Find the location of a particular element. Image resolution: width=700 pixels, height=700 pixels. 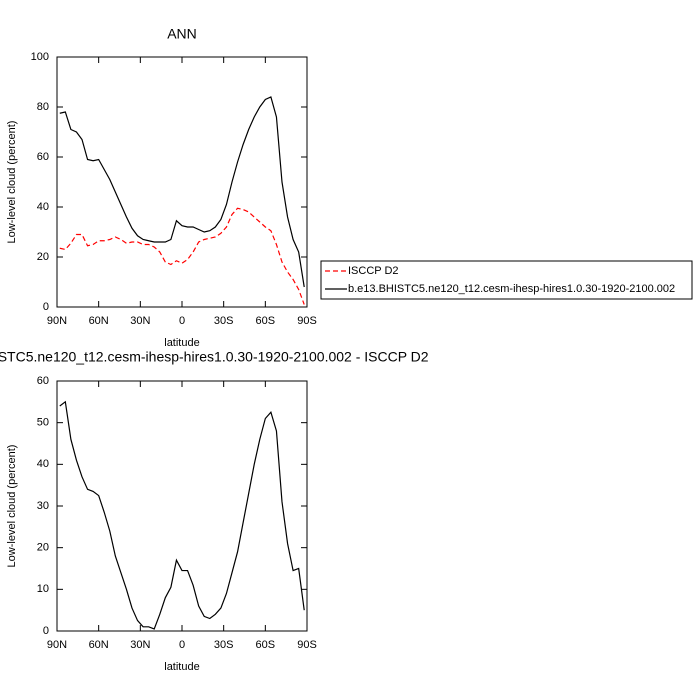

legend-label: ISCCP D2 is located at coordinates (373, 271).